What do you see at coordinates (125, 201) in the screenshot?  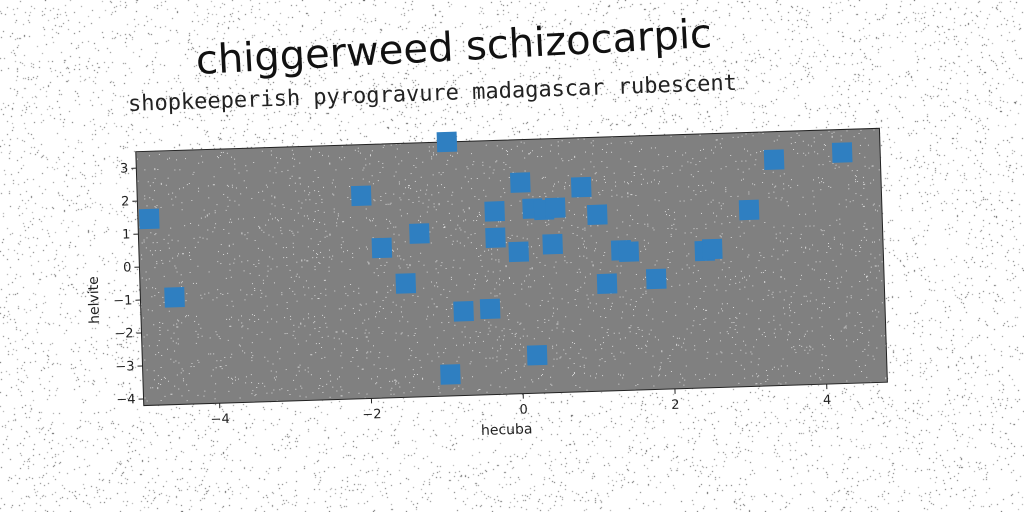 I see `y-tick-label: 2` at bounding box center [125, 201].